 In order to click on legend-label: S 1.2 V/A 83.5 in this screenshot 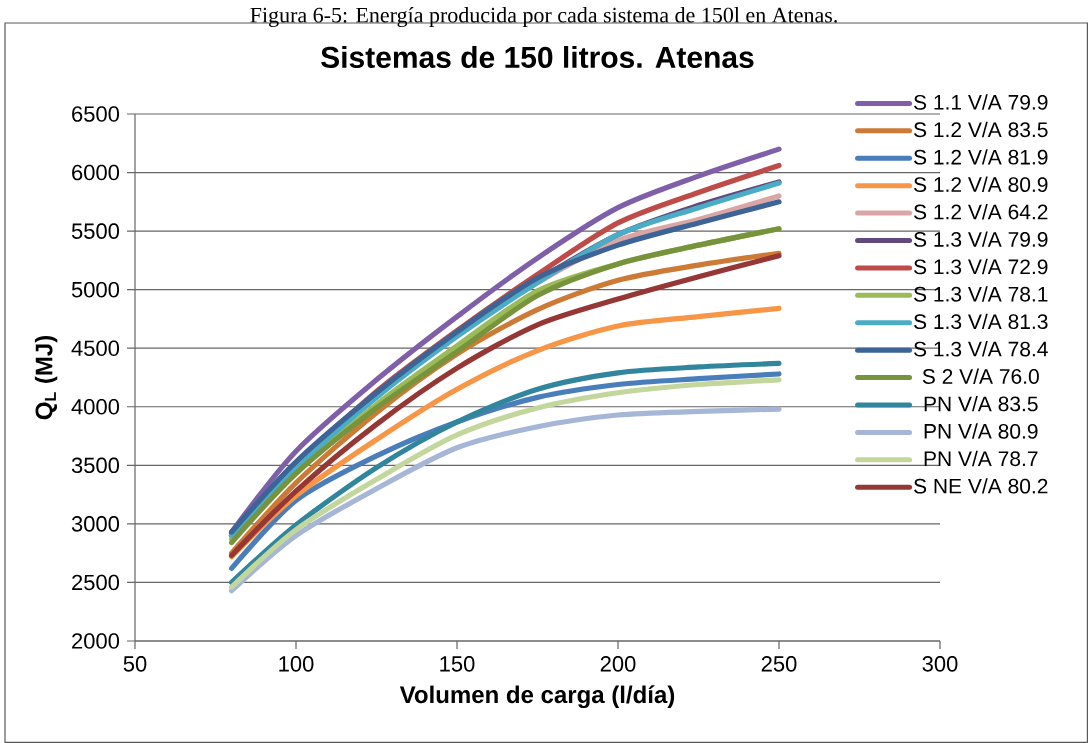, I will do `click(981, 129)`.